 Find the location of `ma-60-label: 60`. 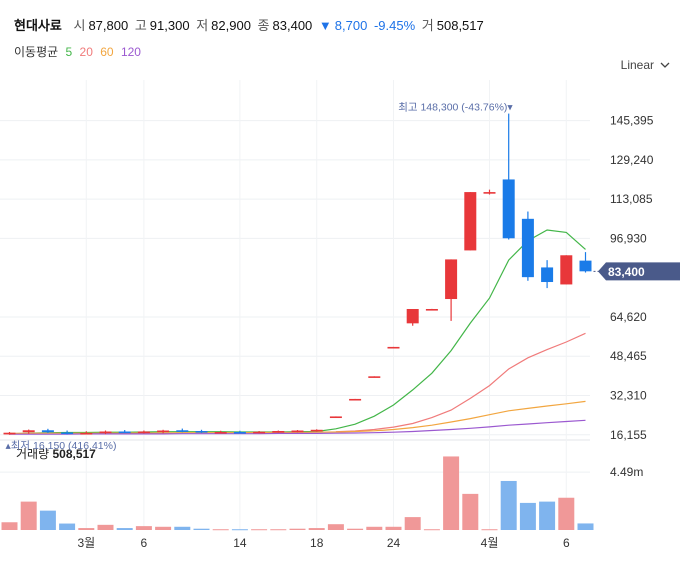

ma-60-label: 60 is located at coordinates (107, 52).